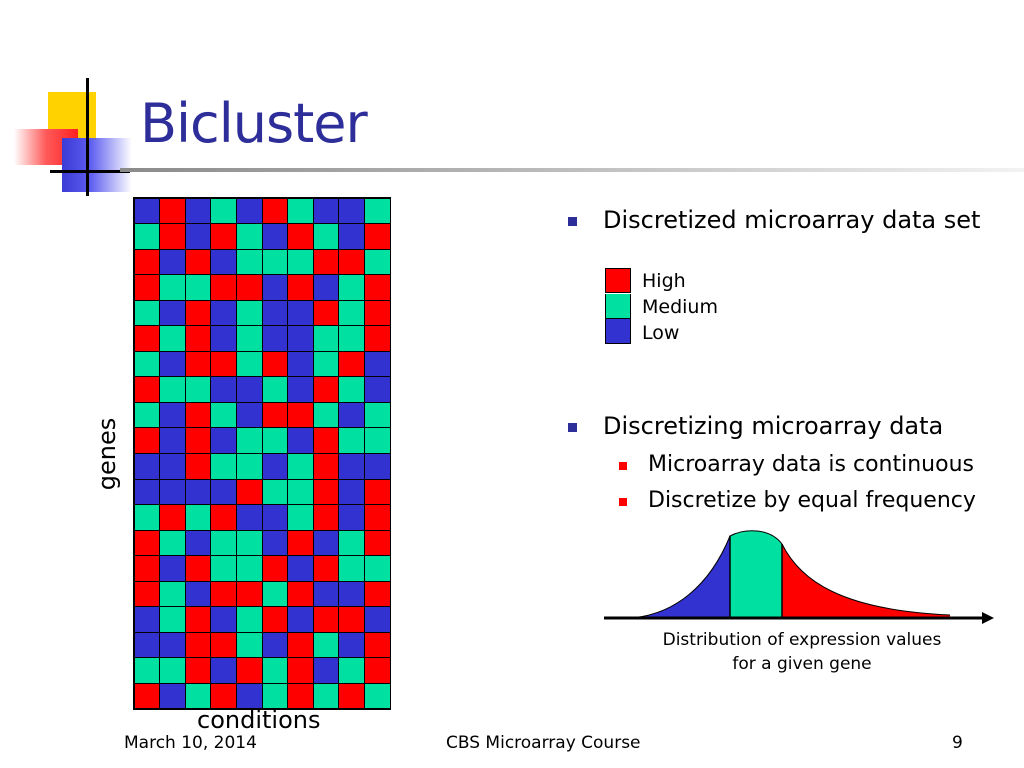  What do you see at coordinates (796, 464) in the screenshot?
I see `sub-bullet-continuous: Microarray data is continuous` at bounding box center [796, 464].